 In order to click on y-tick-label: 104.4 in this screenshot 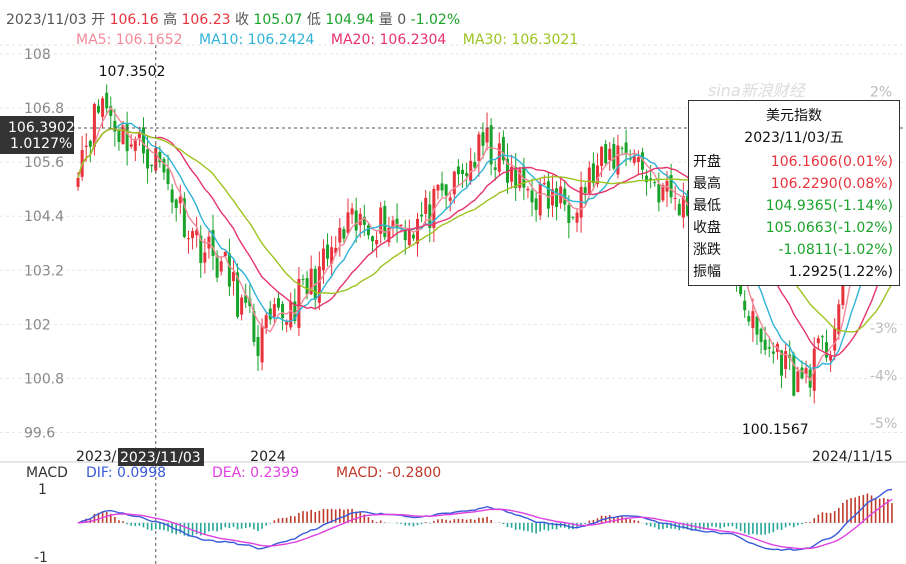, I will do `click(44, 217)`.